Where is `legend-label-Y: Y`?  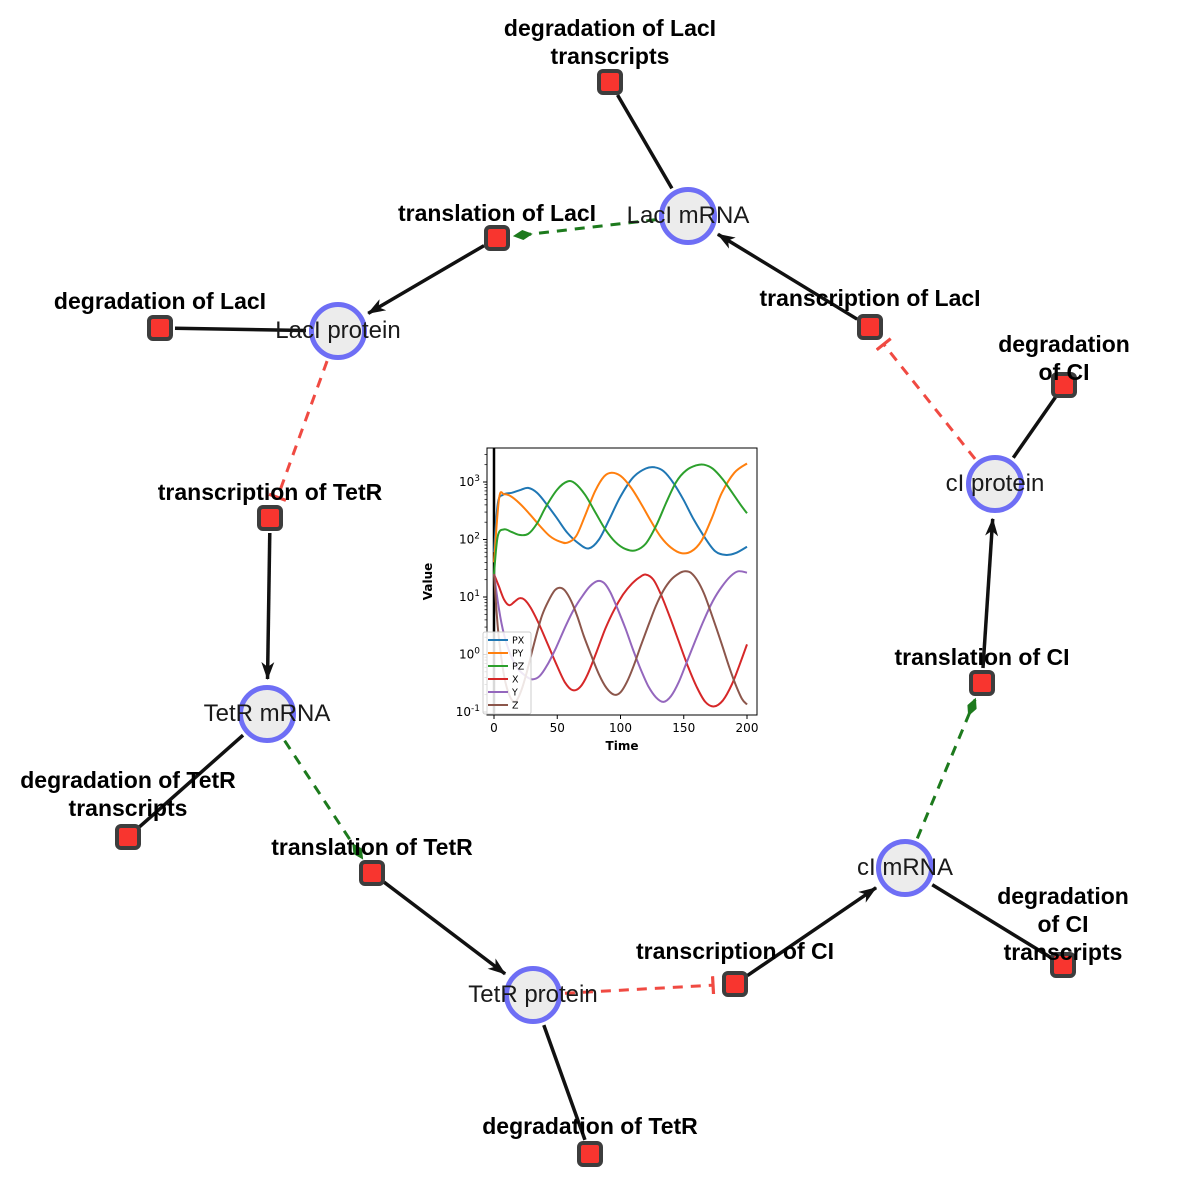
legend-label-Y: Y is located at coordinates (514, 693).